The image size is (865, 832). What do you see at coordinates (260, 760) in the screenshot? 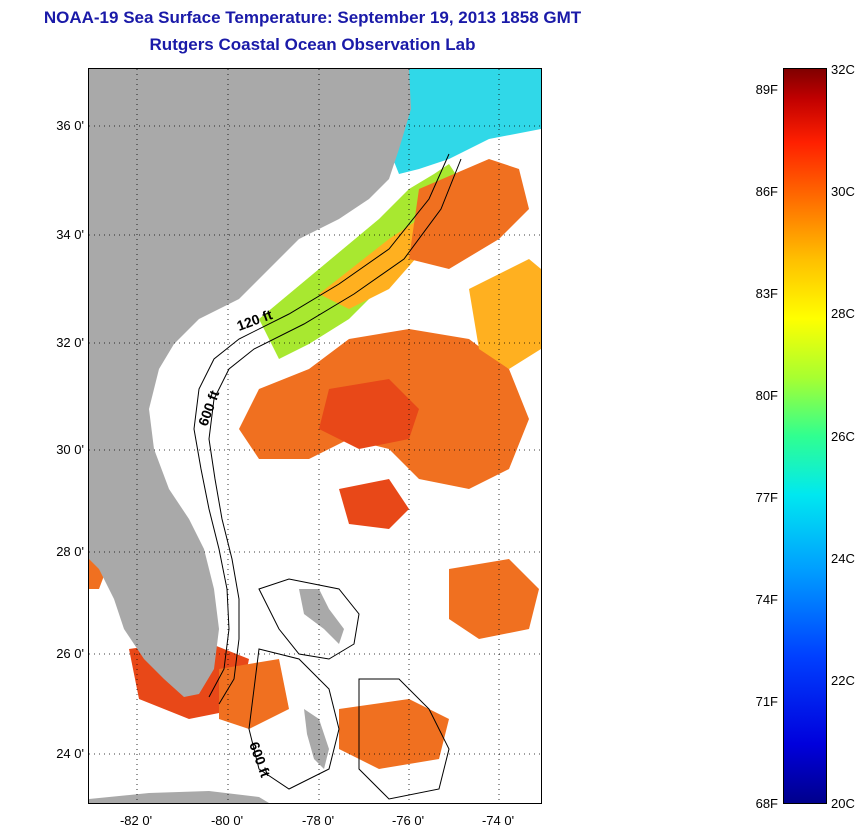
I see `isobath-label-600ft-south: 600 ft` at bounding box center [260, 760].